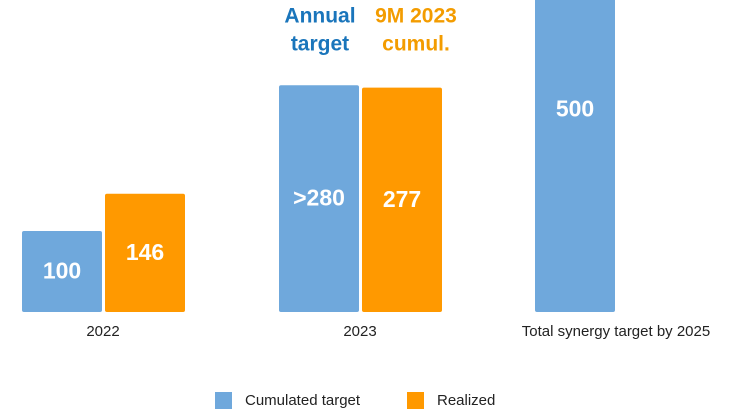 The width and height of the screenshot is (745, 411). What do you see at coordinates (303, 400) in the screenshot?
I see `legend-label: Cumulated target` at bounding box center [303, 400].